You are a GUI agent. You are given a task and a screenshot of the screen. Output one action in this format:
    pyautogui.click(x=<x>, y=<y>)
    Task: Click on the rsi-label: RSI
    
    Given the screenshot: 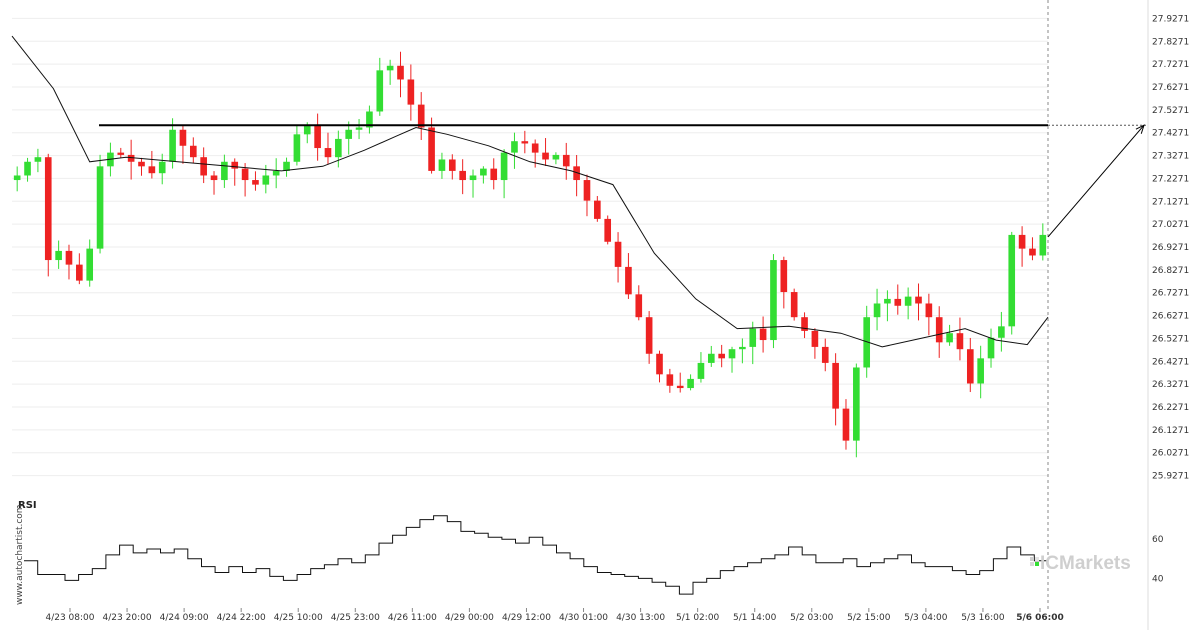 What is the action you would take?
    pyautogui.click(x=27, y=505)
    